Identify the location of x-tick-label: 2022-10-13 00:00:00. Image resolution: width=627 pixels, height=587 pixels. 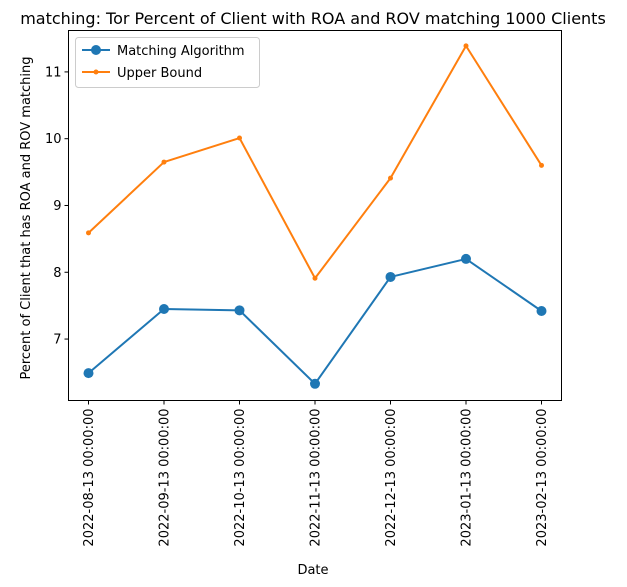
(240, 478).